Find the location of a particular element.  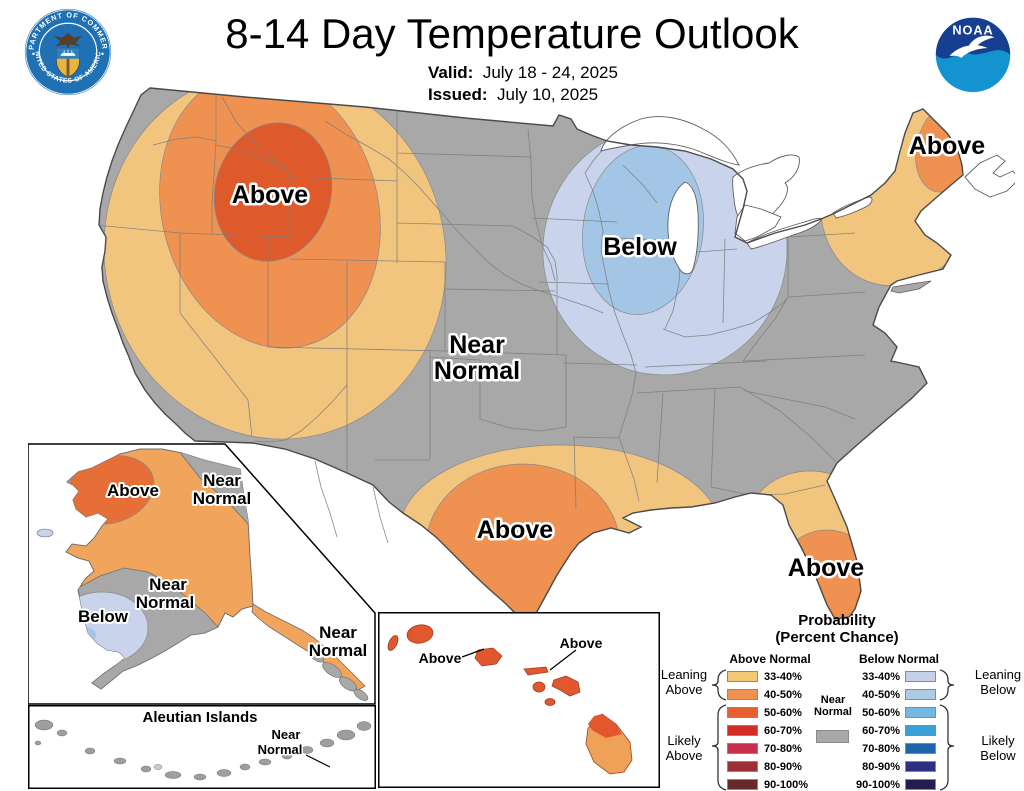

hawaii-inset-map: Above Above is located at coordinates (519, 700).